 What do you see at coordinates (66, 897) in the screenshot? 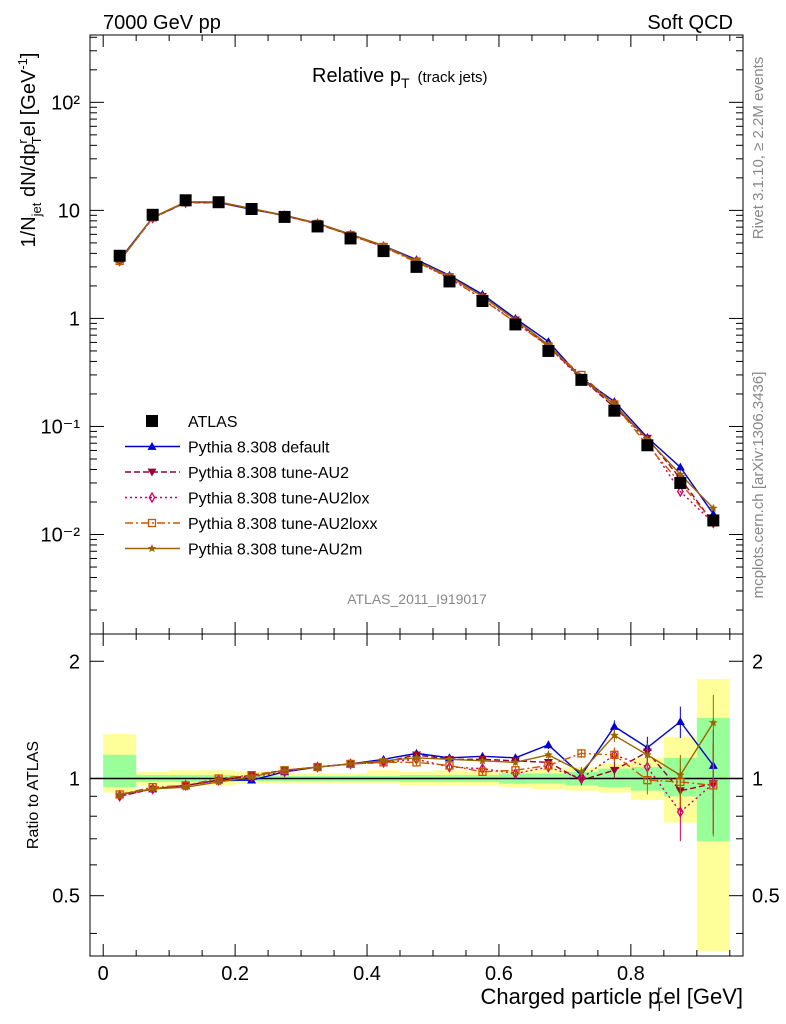
I see `ratio-y-tick-label: 0.5` at bounding box center [66, 897].